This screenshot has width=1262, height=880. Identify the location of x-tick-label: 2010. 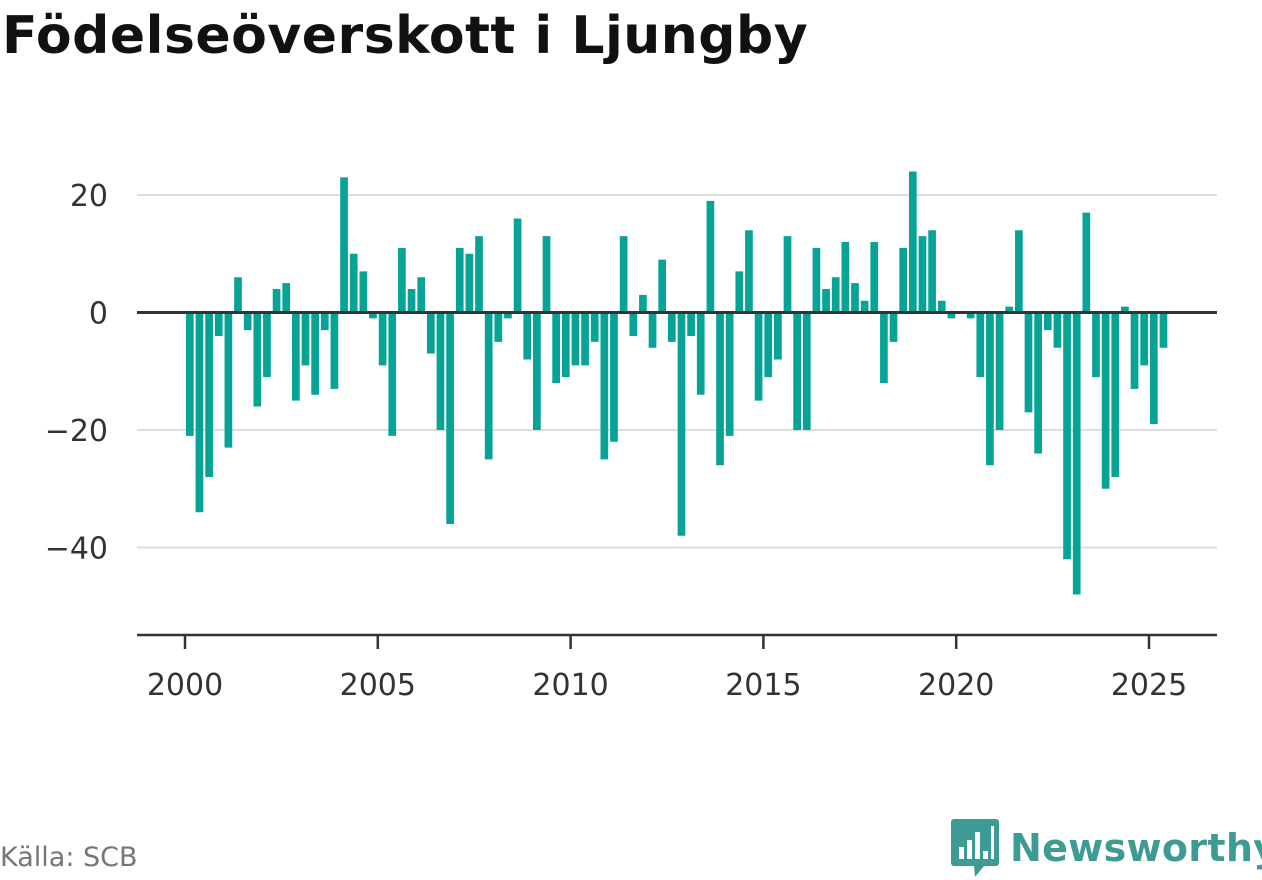
(570, 685).